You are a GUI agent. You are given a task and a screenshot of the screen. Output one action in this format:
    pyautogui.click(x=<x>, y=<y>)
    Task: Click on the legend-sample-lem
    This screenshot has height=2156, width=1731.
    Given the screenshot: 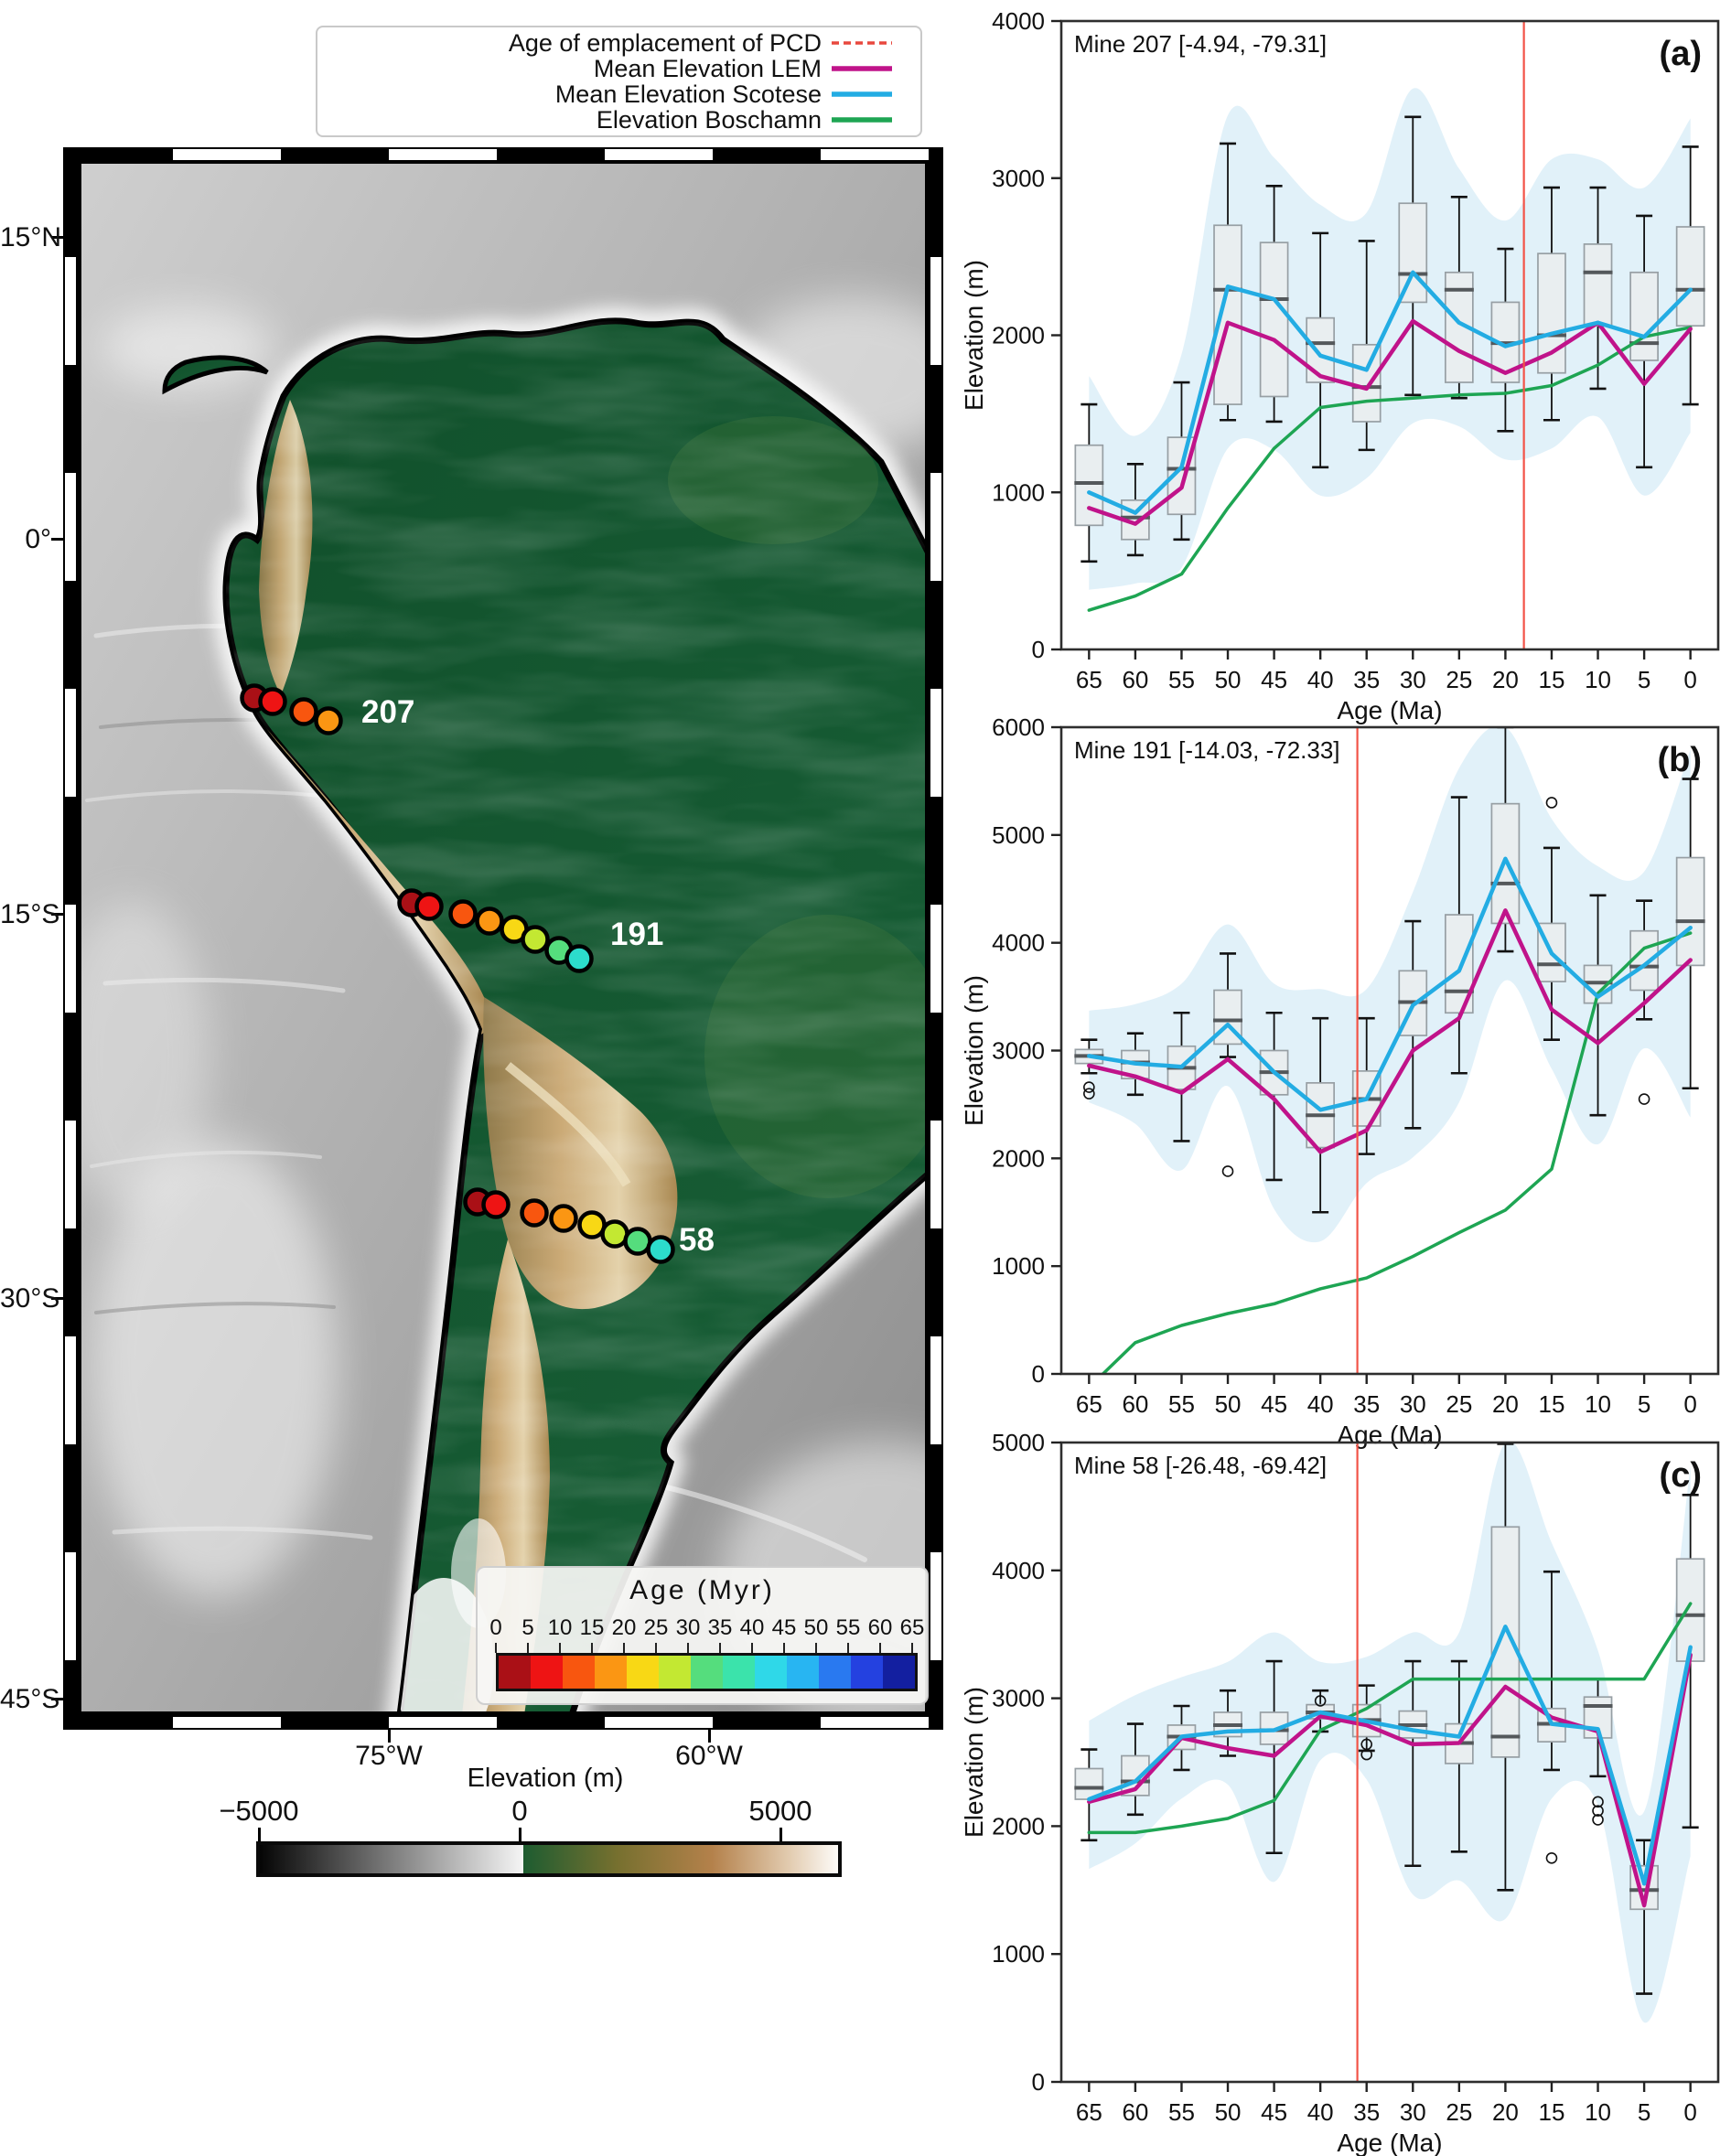 What is the action you would take?
    pyautogui.click(x=862, y=68)
    